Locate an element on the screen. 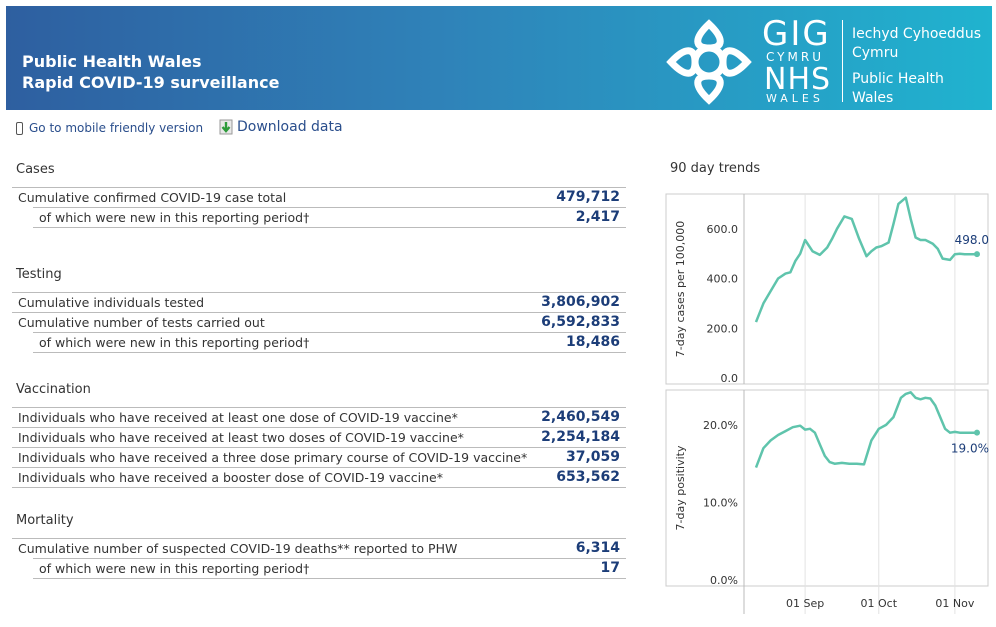 The image size is (996, 627). row-value: 653,562 is located at coordinates (588, 477).